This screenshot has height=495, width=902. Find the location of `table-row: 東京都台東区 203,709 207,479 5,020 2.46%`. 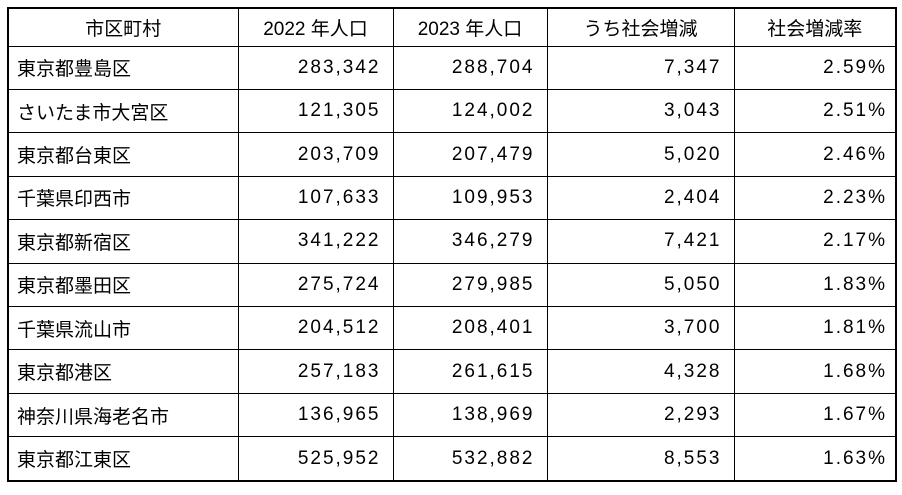

table-row: 東京都台東区 203,709 207,479 5,020 2.46% is located at coordinates (452, 154).